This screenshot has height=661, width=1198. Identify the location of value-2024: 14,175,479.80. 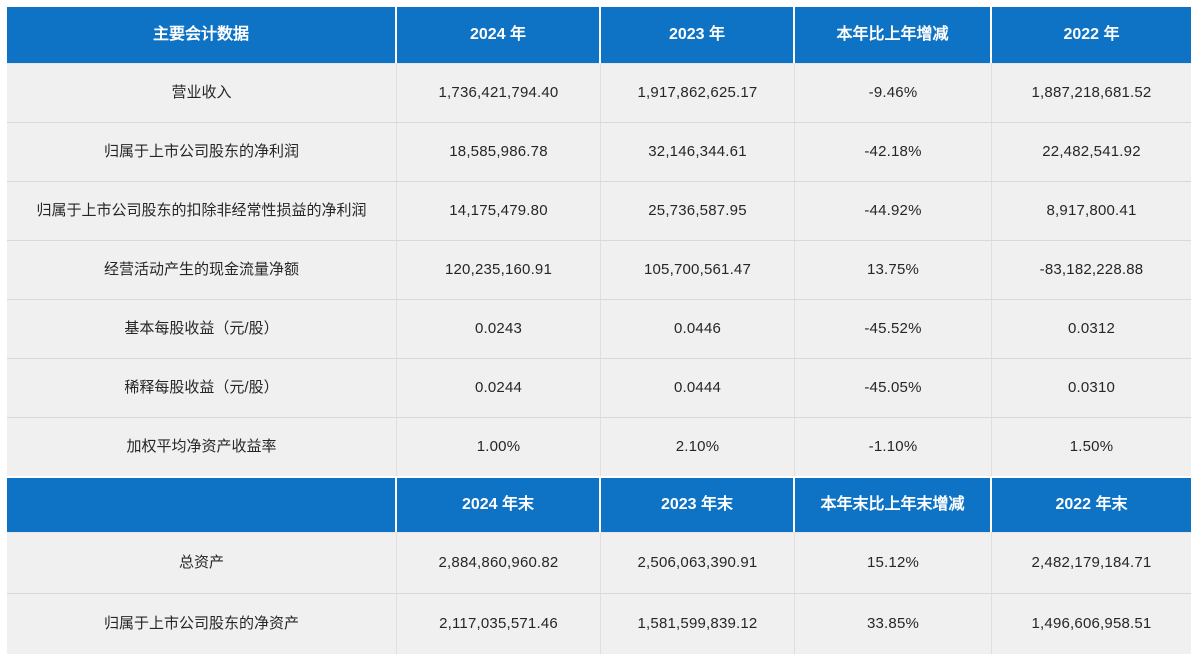
(499, 211).